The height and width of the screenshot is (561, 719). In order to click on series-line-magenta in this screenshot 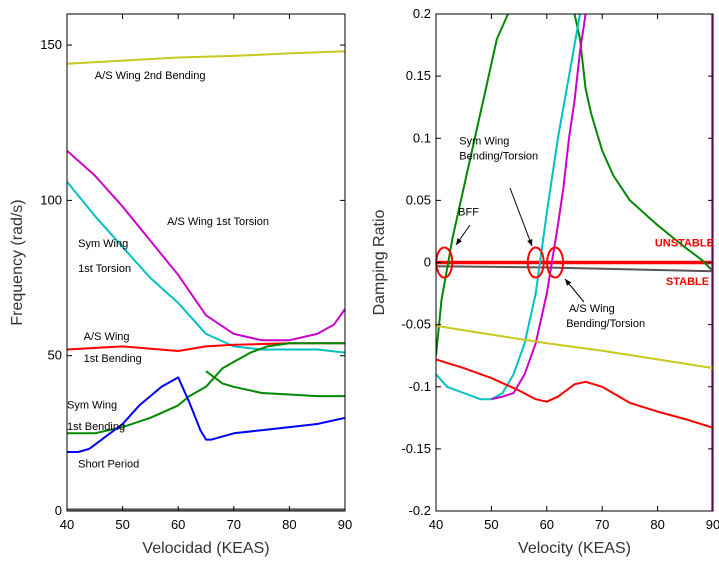, I will do `click(539, 207)`.